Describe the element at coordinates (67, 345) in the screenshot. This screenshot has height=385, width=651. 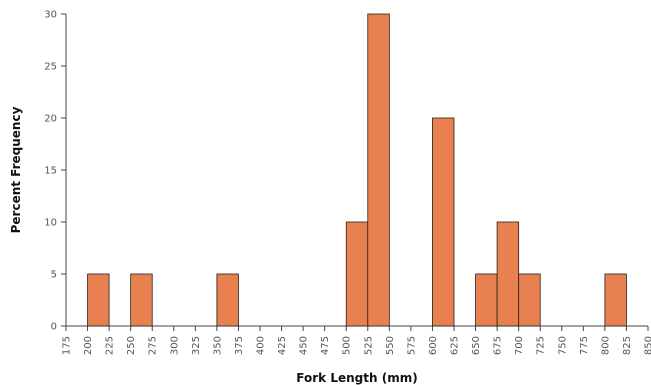
I see `x-tick-label: 175` at that location.